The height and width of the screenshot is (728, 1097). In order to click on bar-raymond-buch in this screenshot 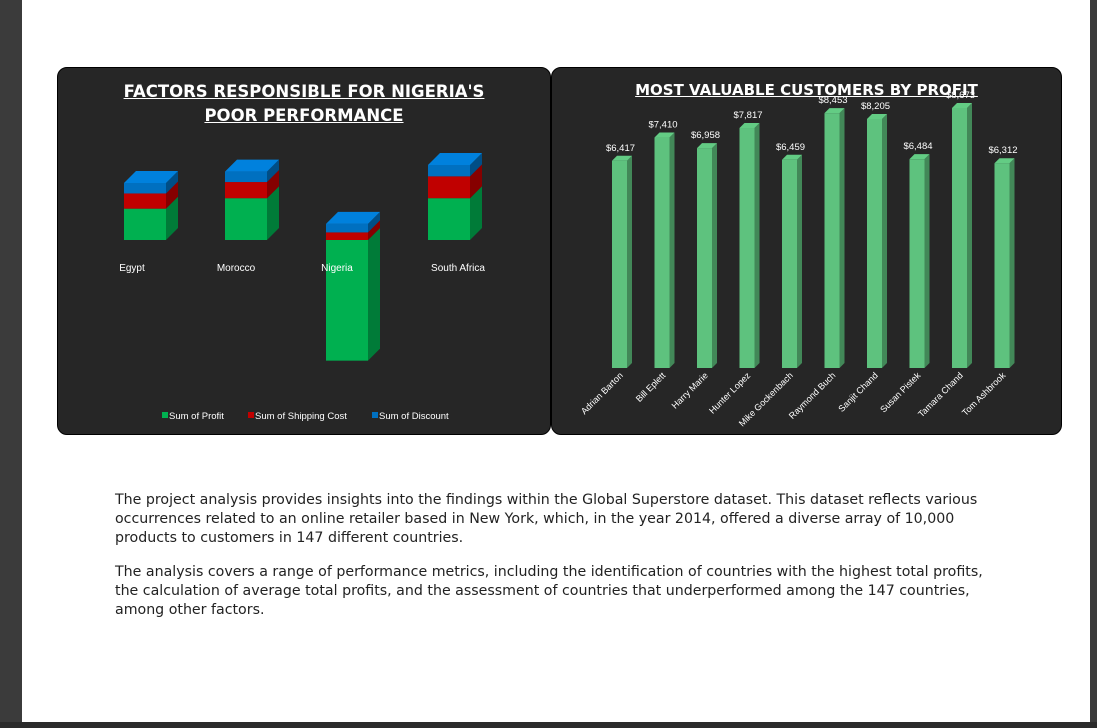, I will do `click(834, 238)`.